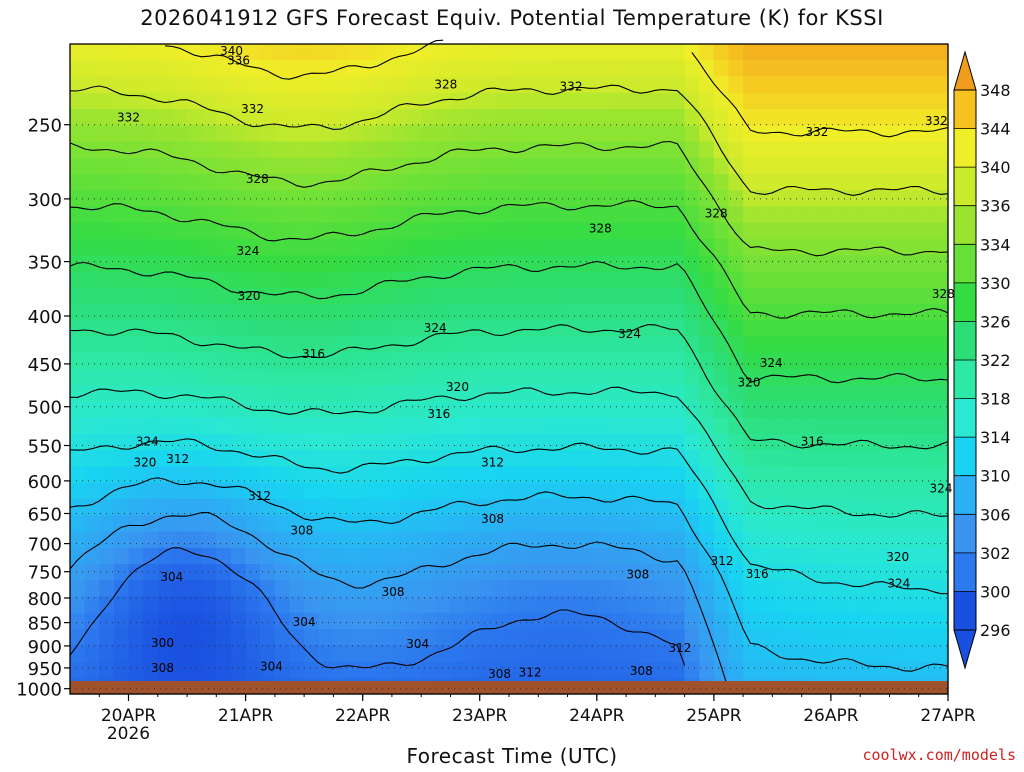  I want to click on y-tick-label: 750, so click(45, 573).